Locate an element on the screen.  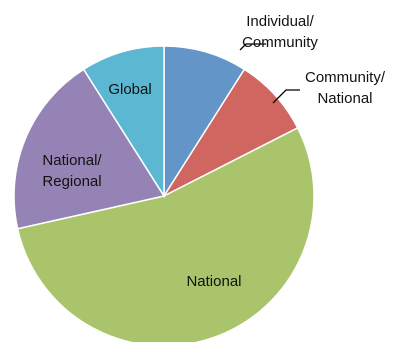
slice-label-1: Community/National is located at coordinates (345, 88).